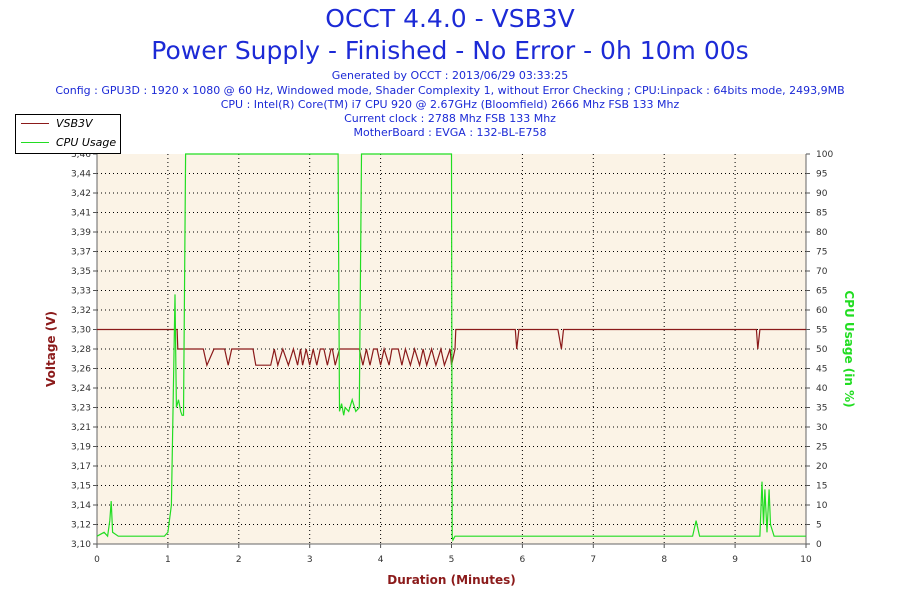  I want to click on y-right-axis-label: CPU Usage (in %), so click(849, 348).